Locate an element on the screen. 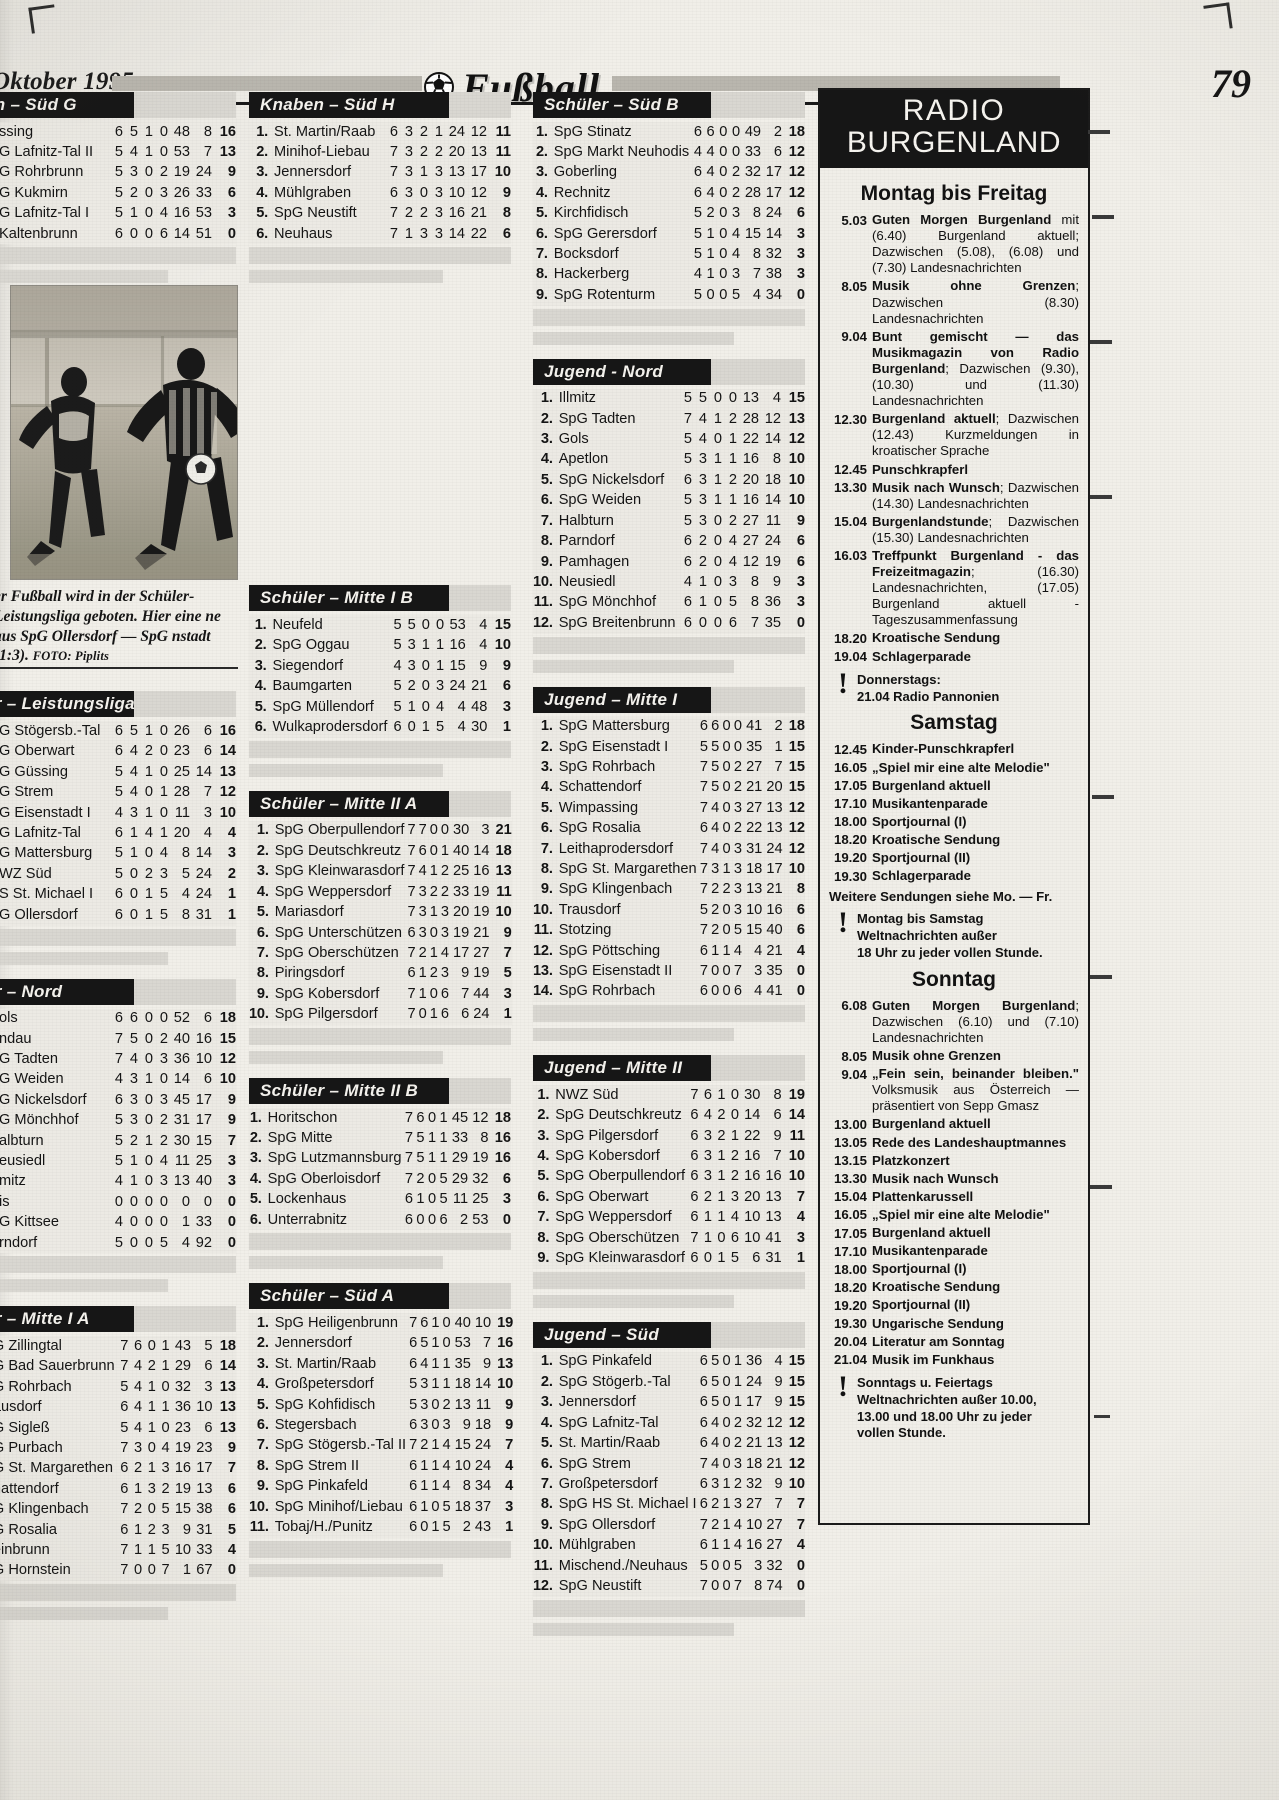 The image size is (1279, 1800). rank-cell: 12. is located at coordinates (543, 1585).